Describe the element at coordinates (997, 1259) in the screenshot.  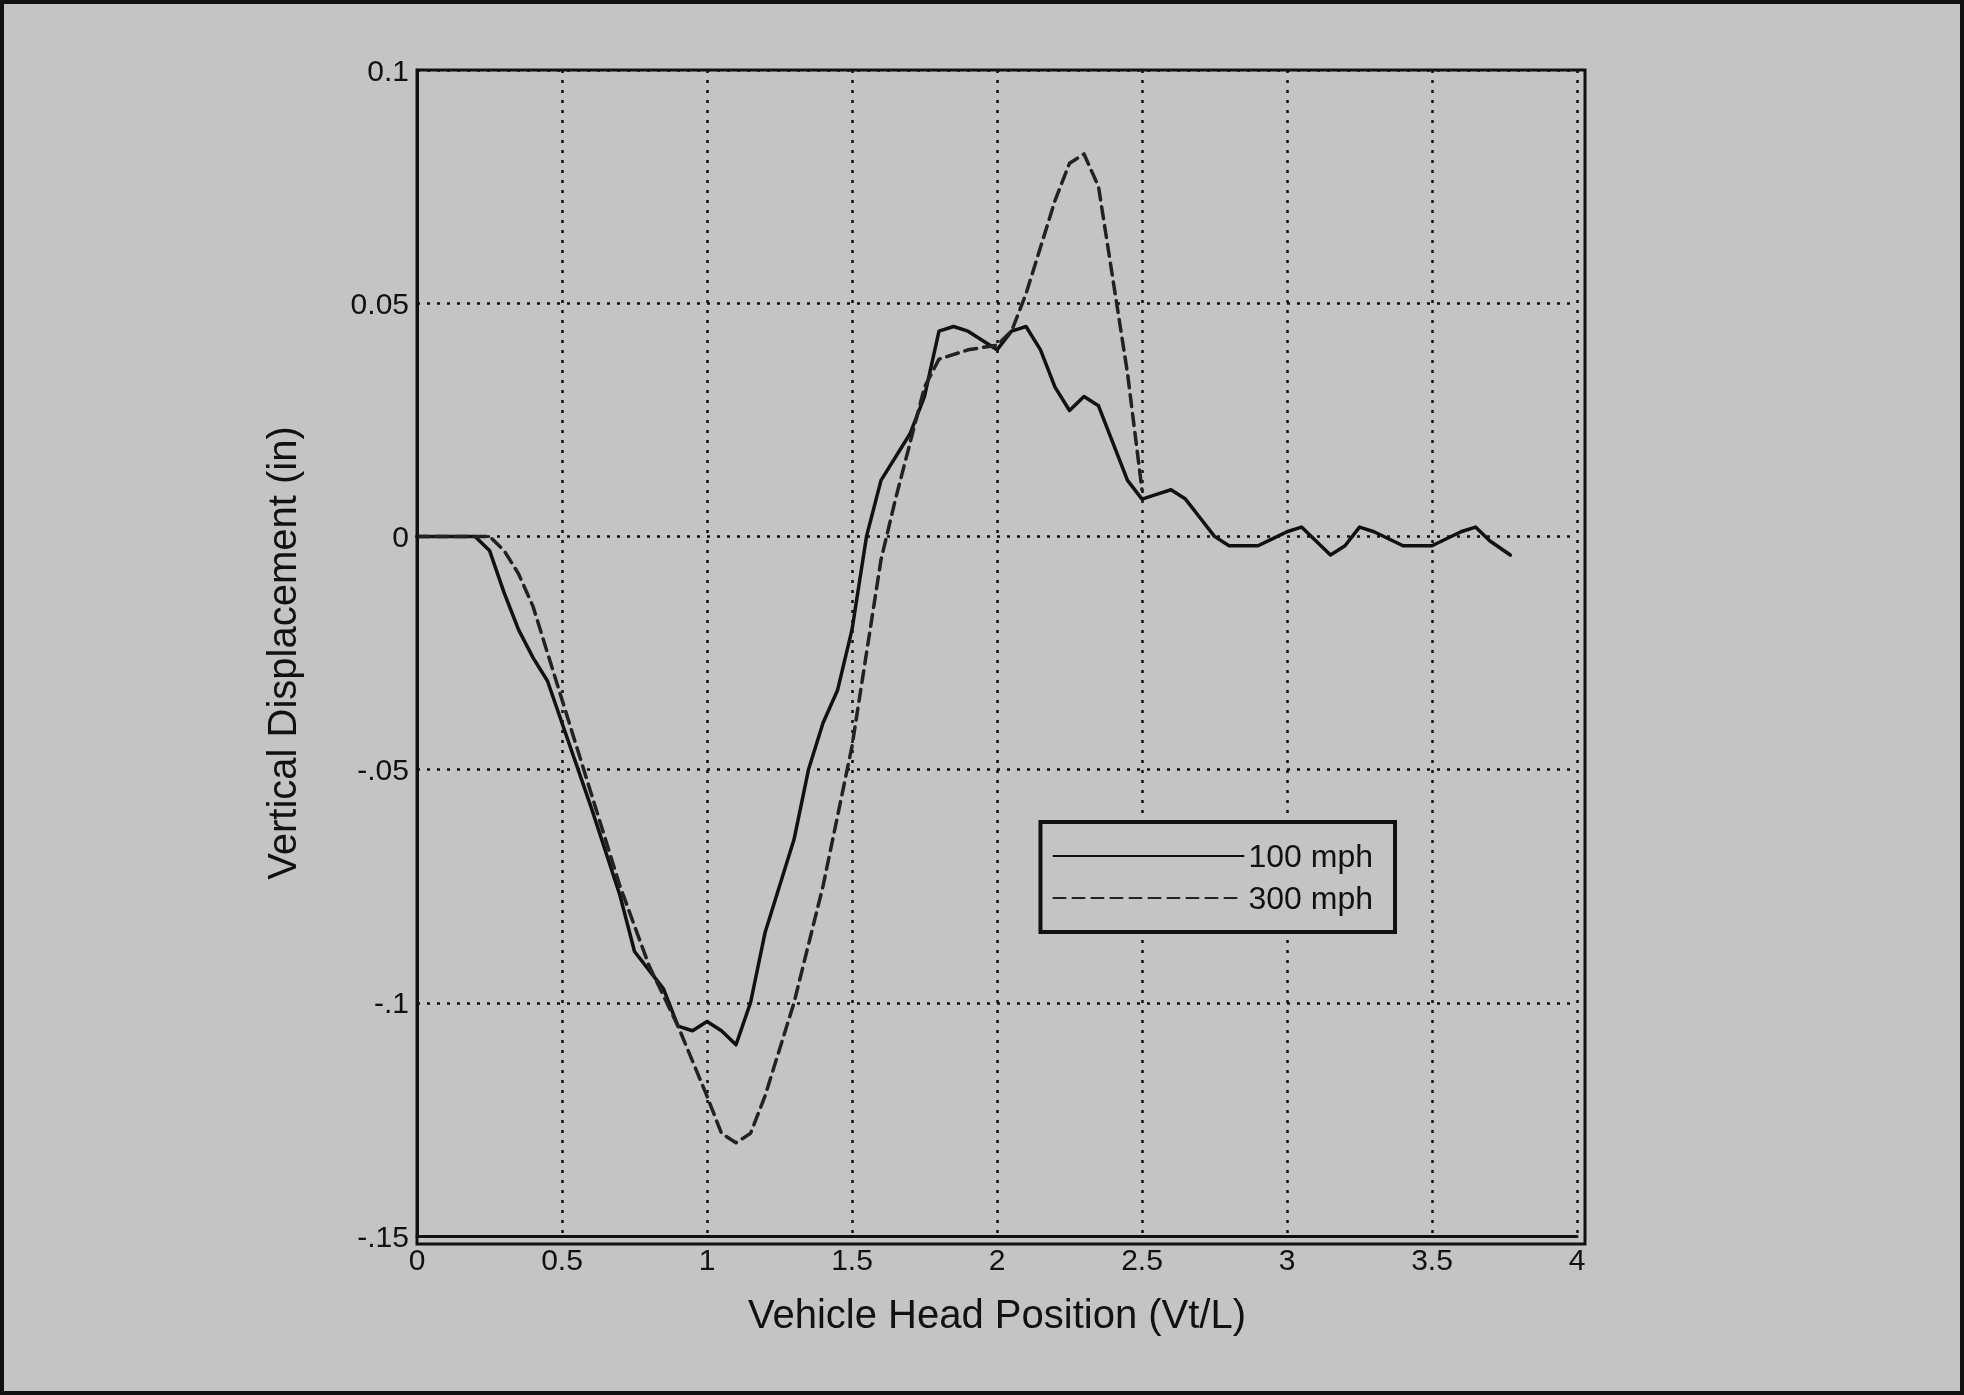
I see `x-tick-label: 2` at that location.